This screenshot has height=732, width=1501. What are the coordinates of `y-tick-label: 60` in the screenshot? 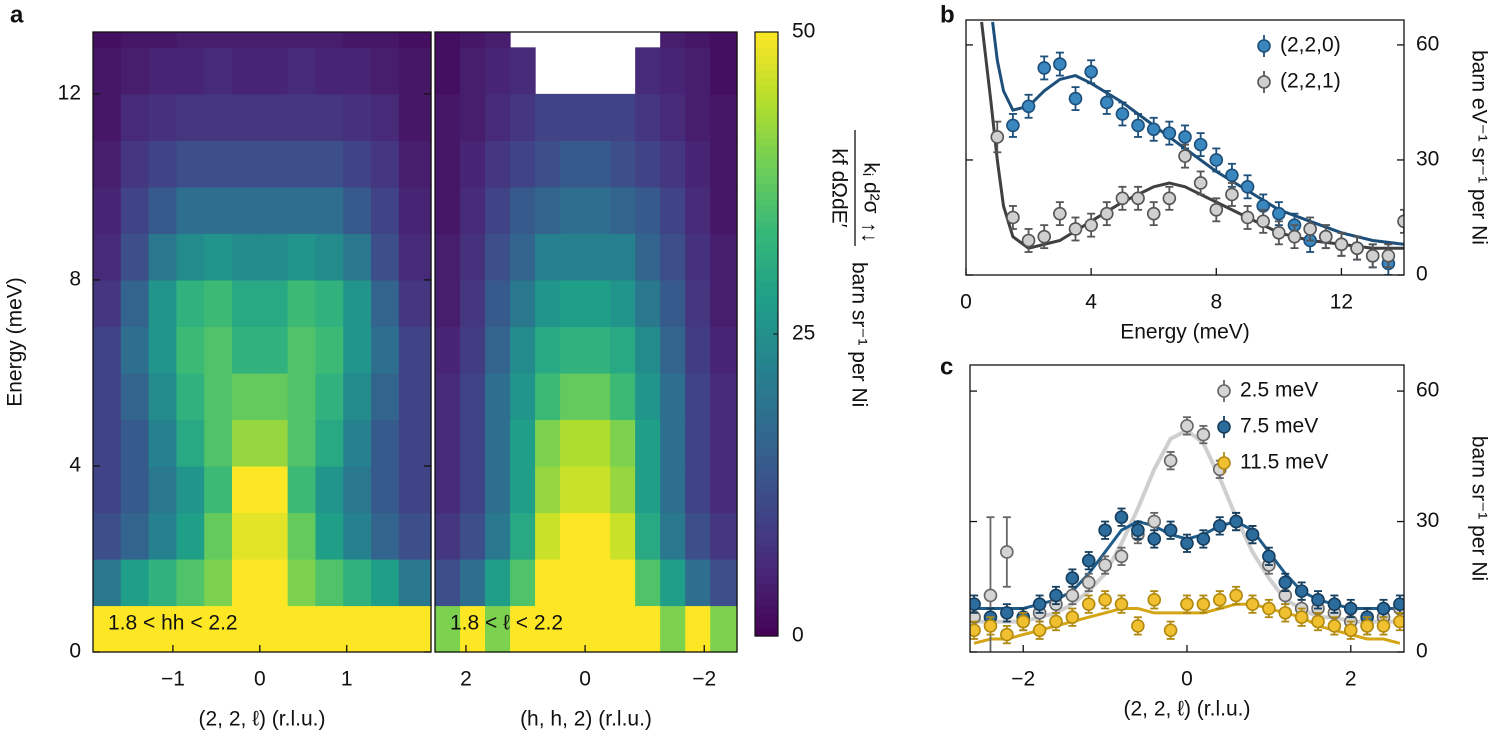 It's located at (1427, 43).